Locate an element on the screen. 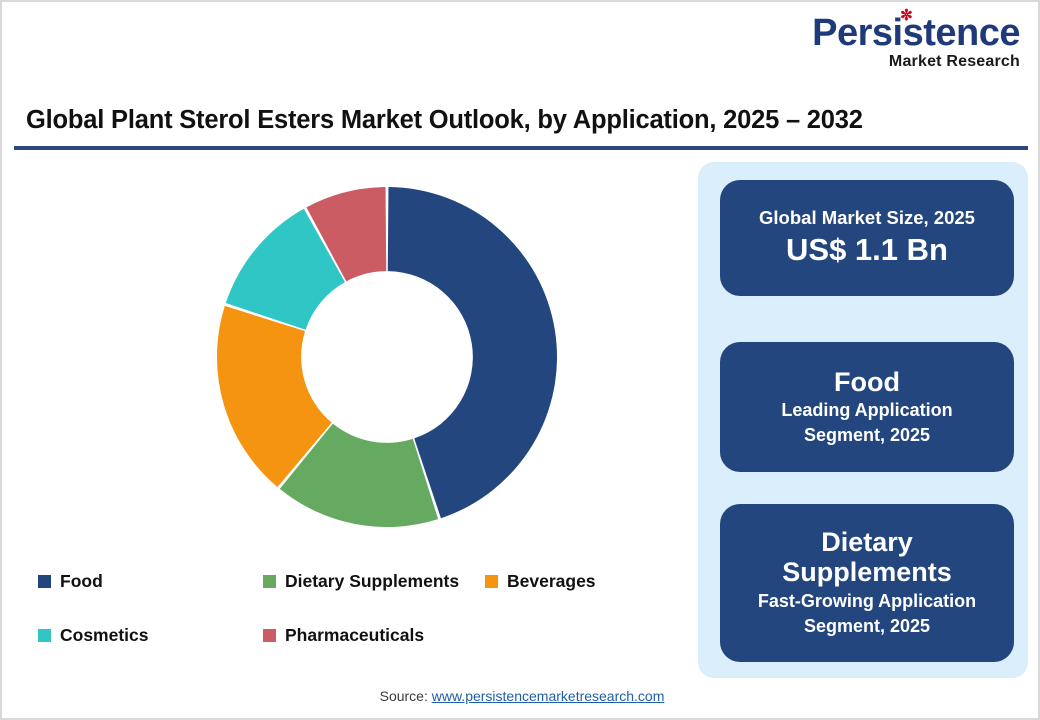 Image resolution: width=1040 pixels, height=720 pixels. legend-label-pharmaceuticals: Pharmaceuticals is located at coordinates (355, 634).